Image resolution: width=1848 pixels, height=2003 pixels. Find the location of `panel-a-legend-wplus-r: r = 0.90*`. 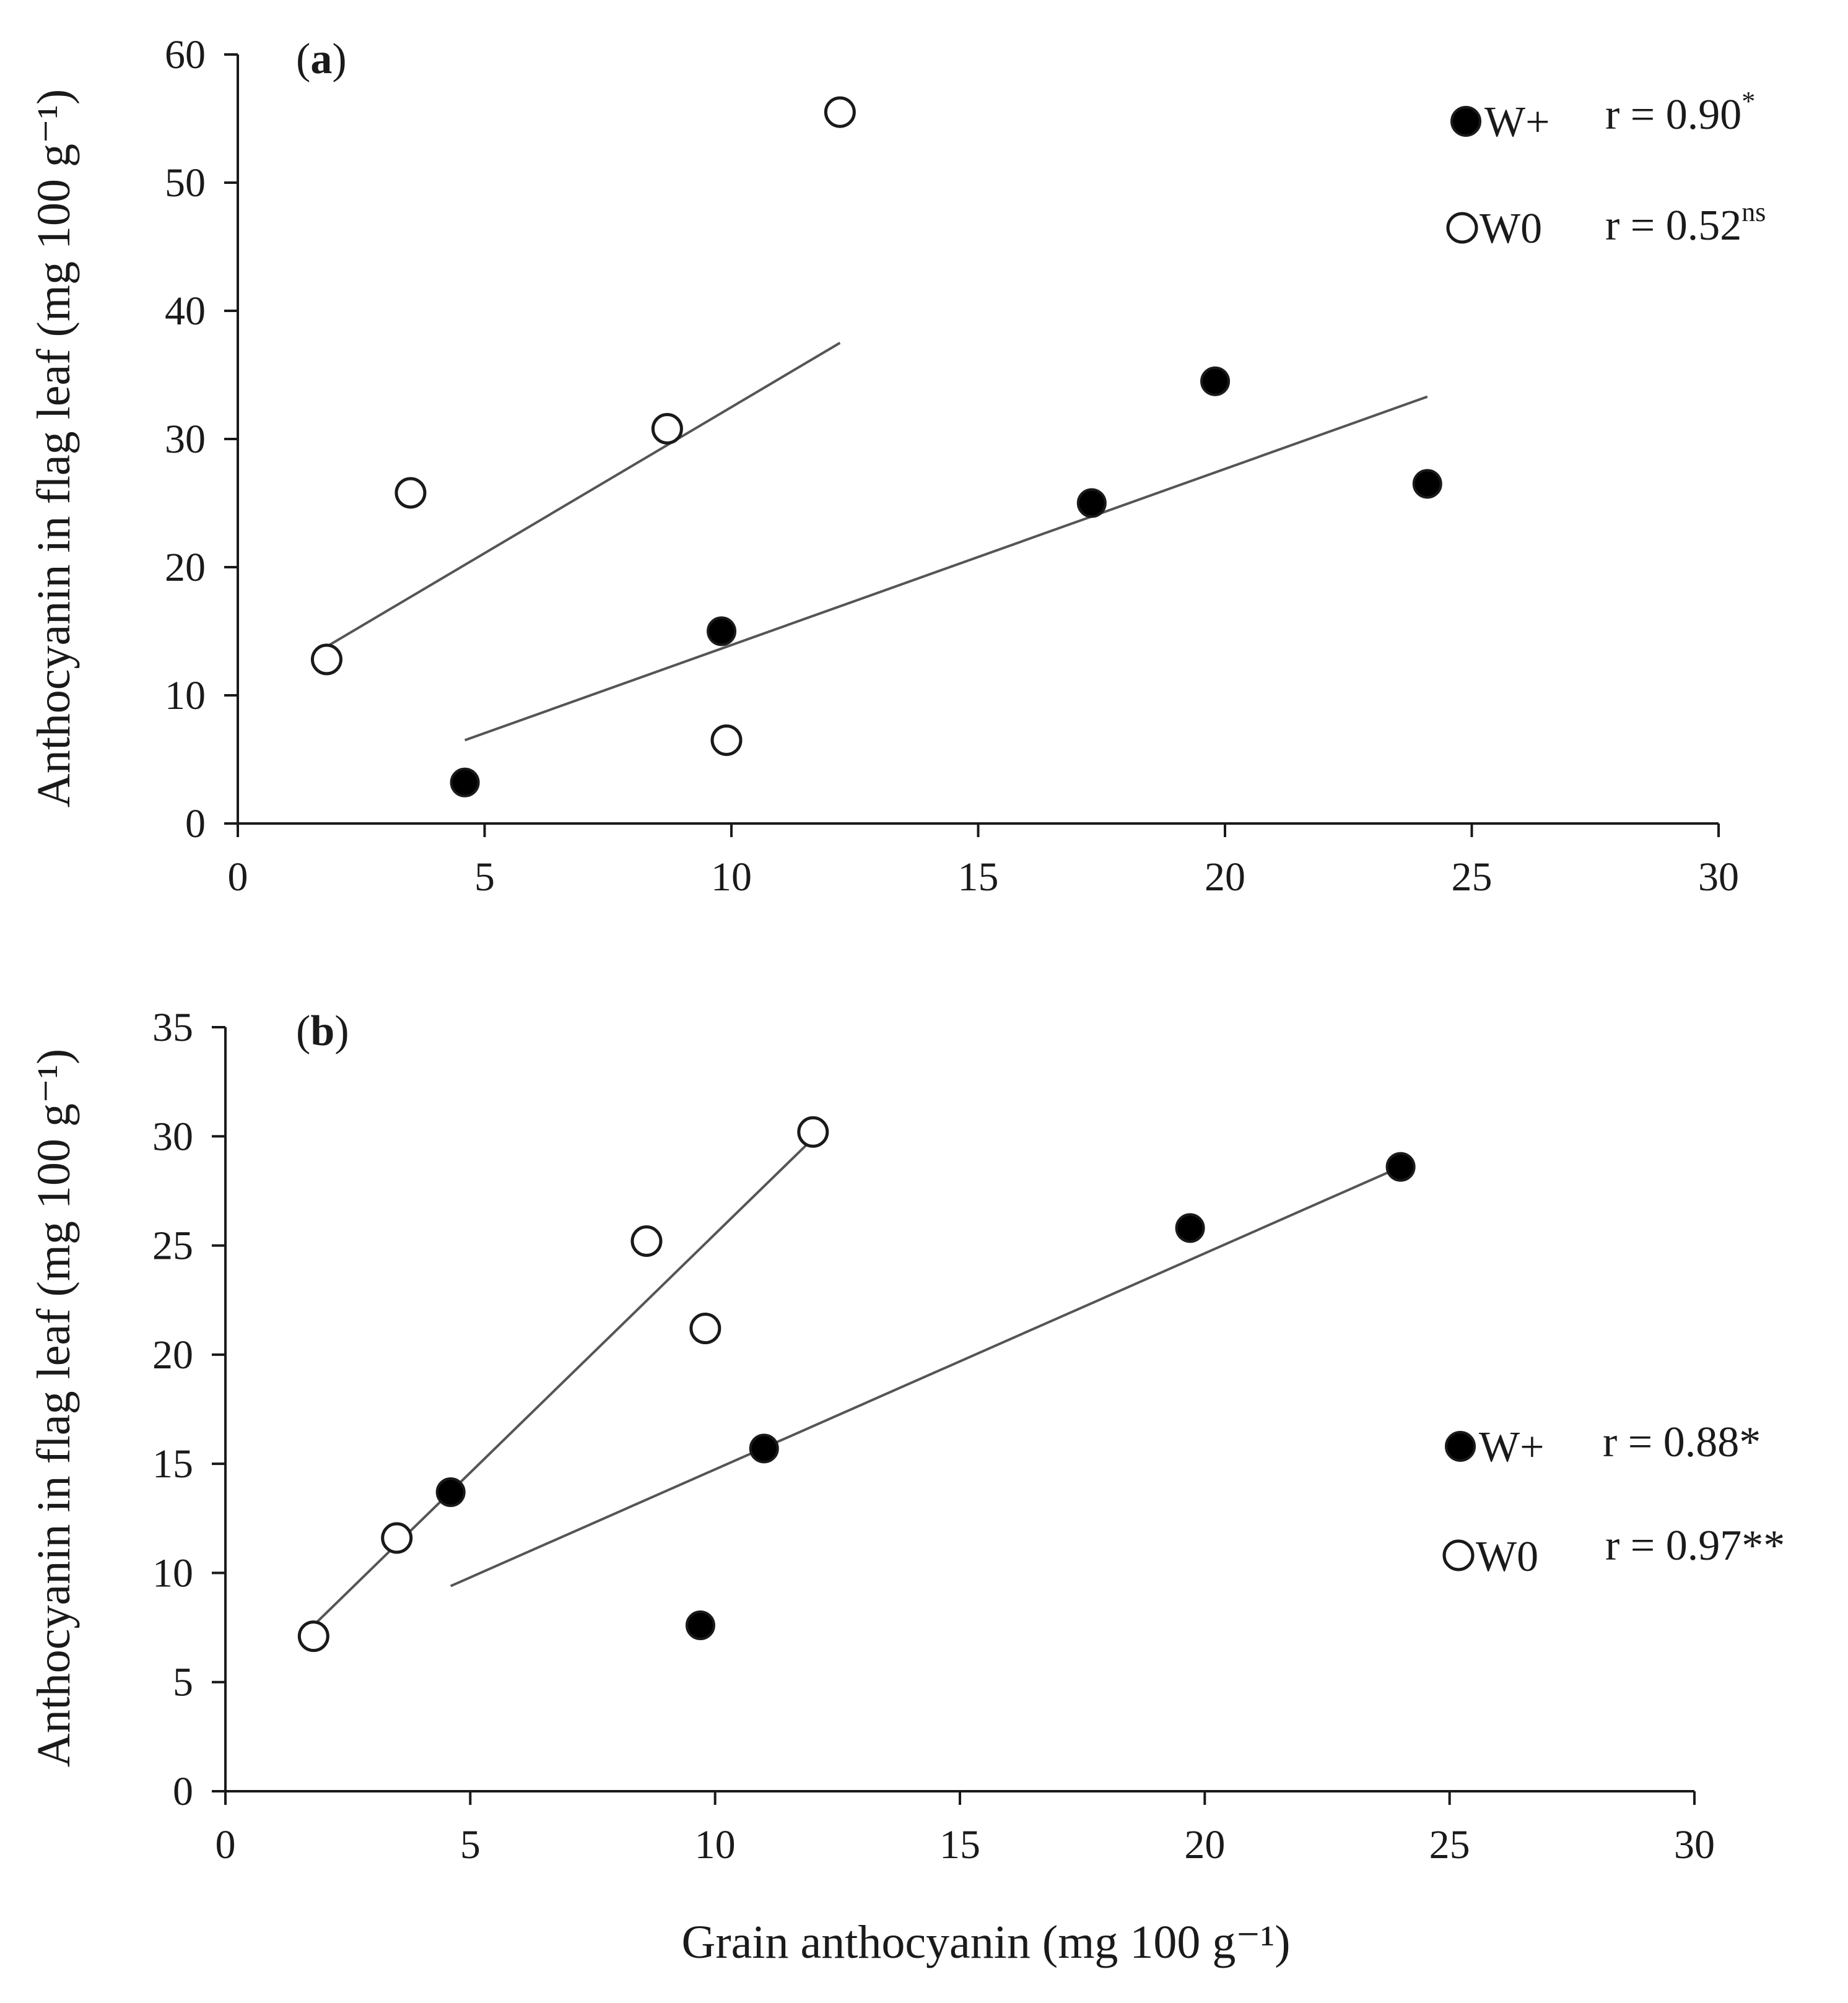

panel-a-legend-wplus-r: r = 0.90* is located at coordinates (1680, 112).